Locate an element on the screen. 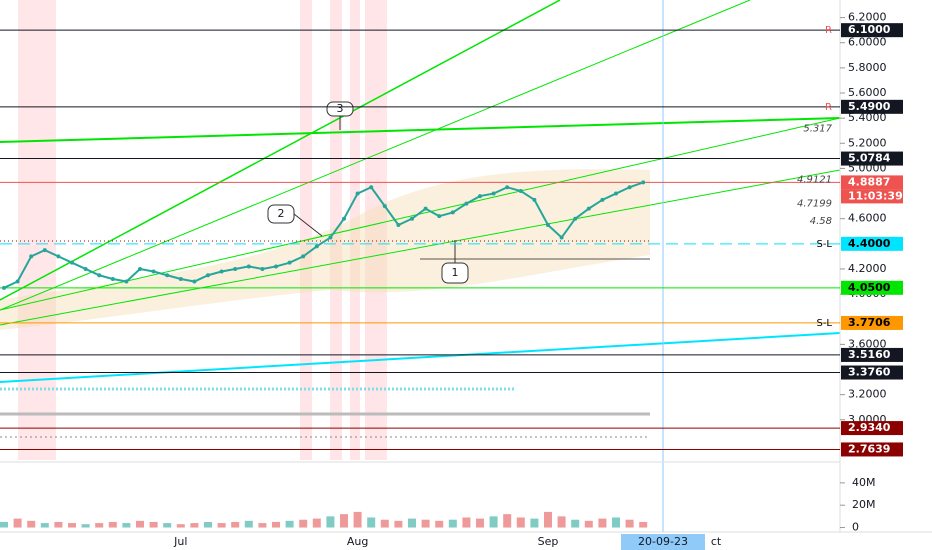 This screenshot has height=550, width=932. x-tick-label: Aug is located at coordinates (357, 541).